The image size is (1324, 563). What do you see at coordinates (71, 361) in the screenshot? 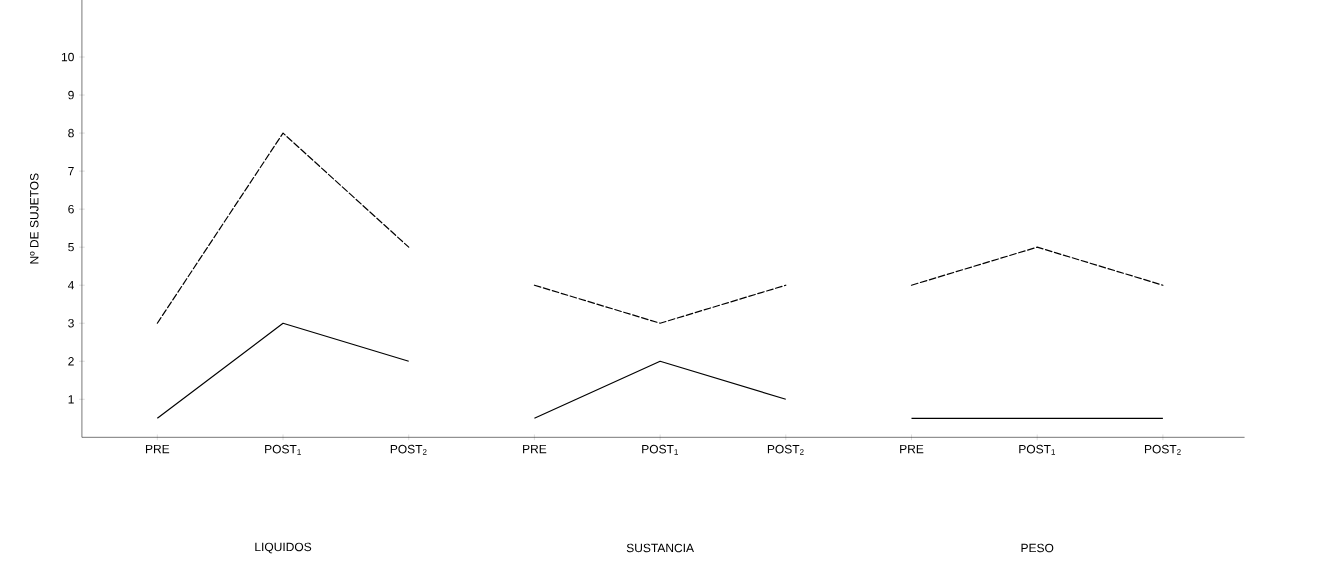
I see `y-tick-label: 2` at bounding box center [71, 361].